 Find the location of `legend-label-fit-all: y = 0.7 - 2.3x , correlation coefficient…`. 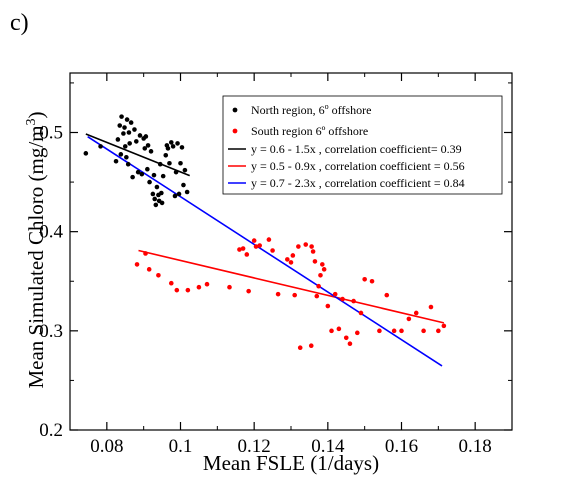

legend-label-fit-all: y = 0.7 - 2.3x , correlation coefficient… is located at coordinates (358, 183).